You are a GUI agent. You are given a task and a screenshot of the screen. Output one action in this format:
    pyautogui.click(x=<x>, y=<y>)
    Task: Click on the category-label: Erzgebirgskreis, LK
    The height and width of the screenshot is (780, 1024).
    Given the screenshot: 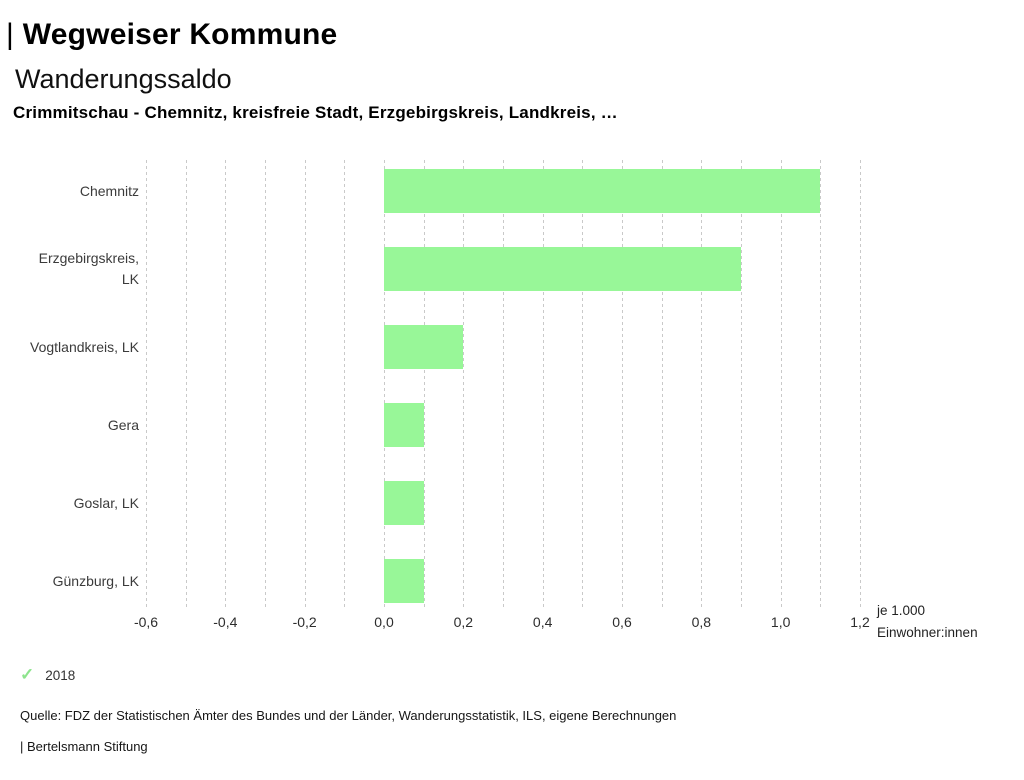 What is the action you would take?
    pyautogui.click(x=88, y=268)
    